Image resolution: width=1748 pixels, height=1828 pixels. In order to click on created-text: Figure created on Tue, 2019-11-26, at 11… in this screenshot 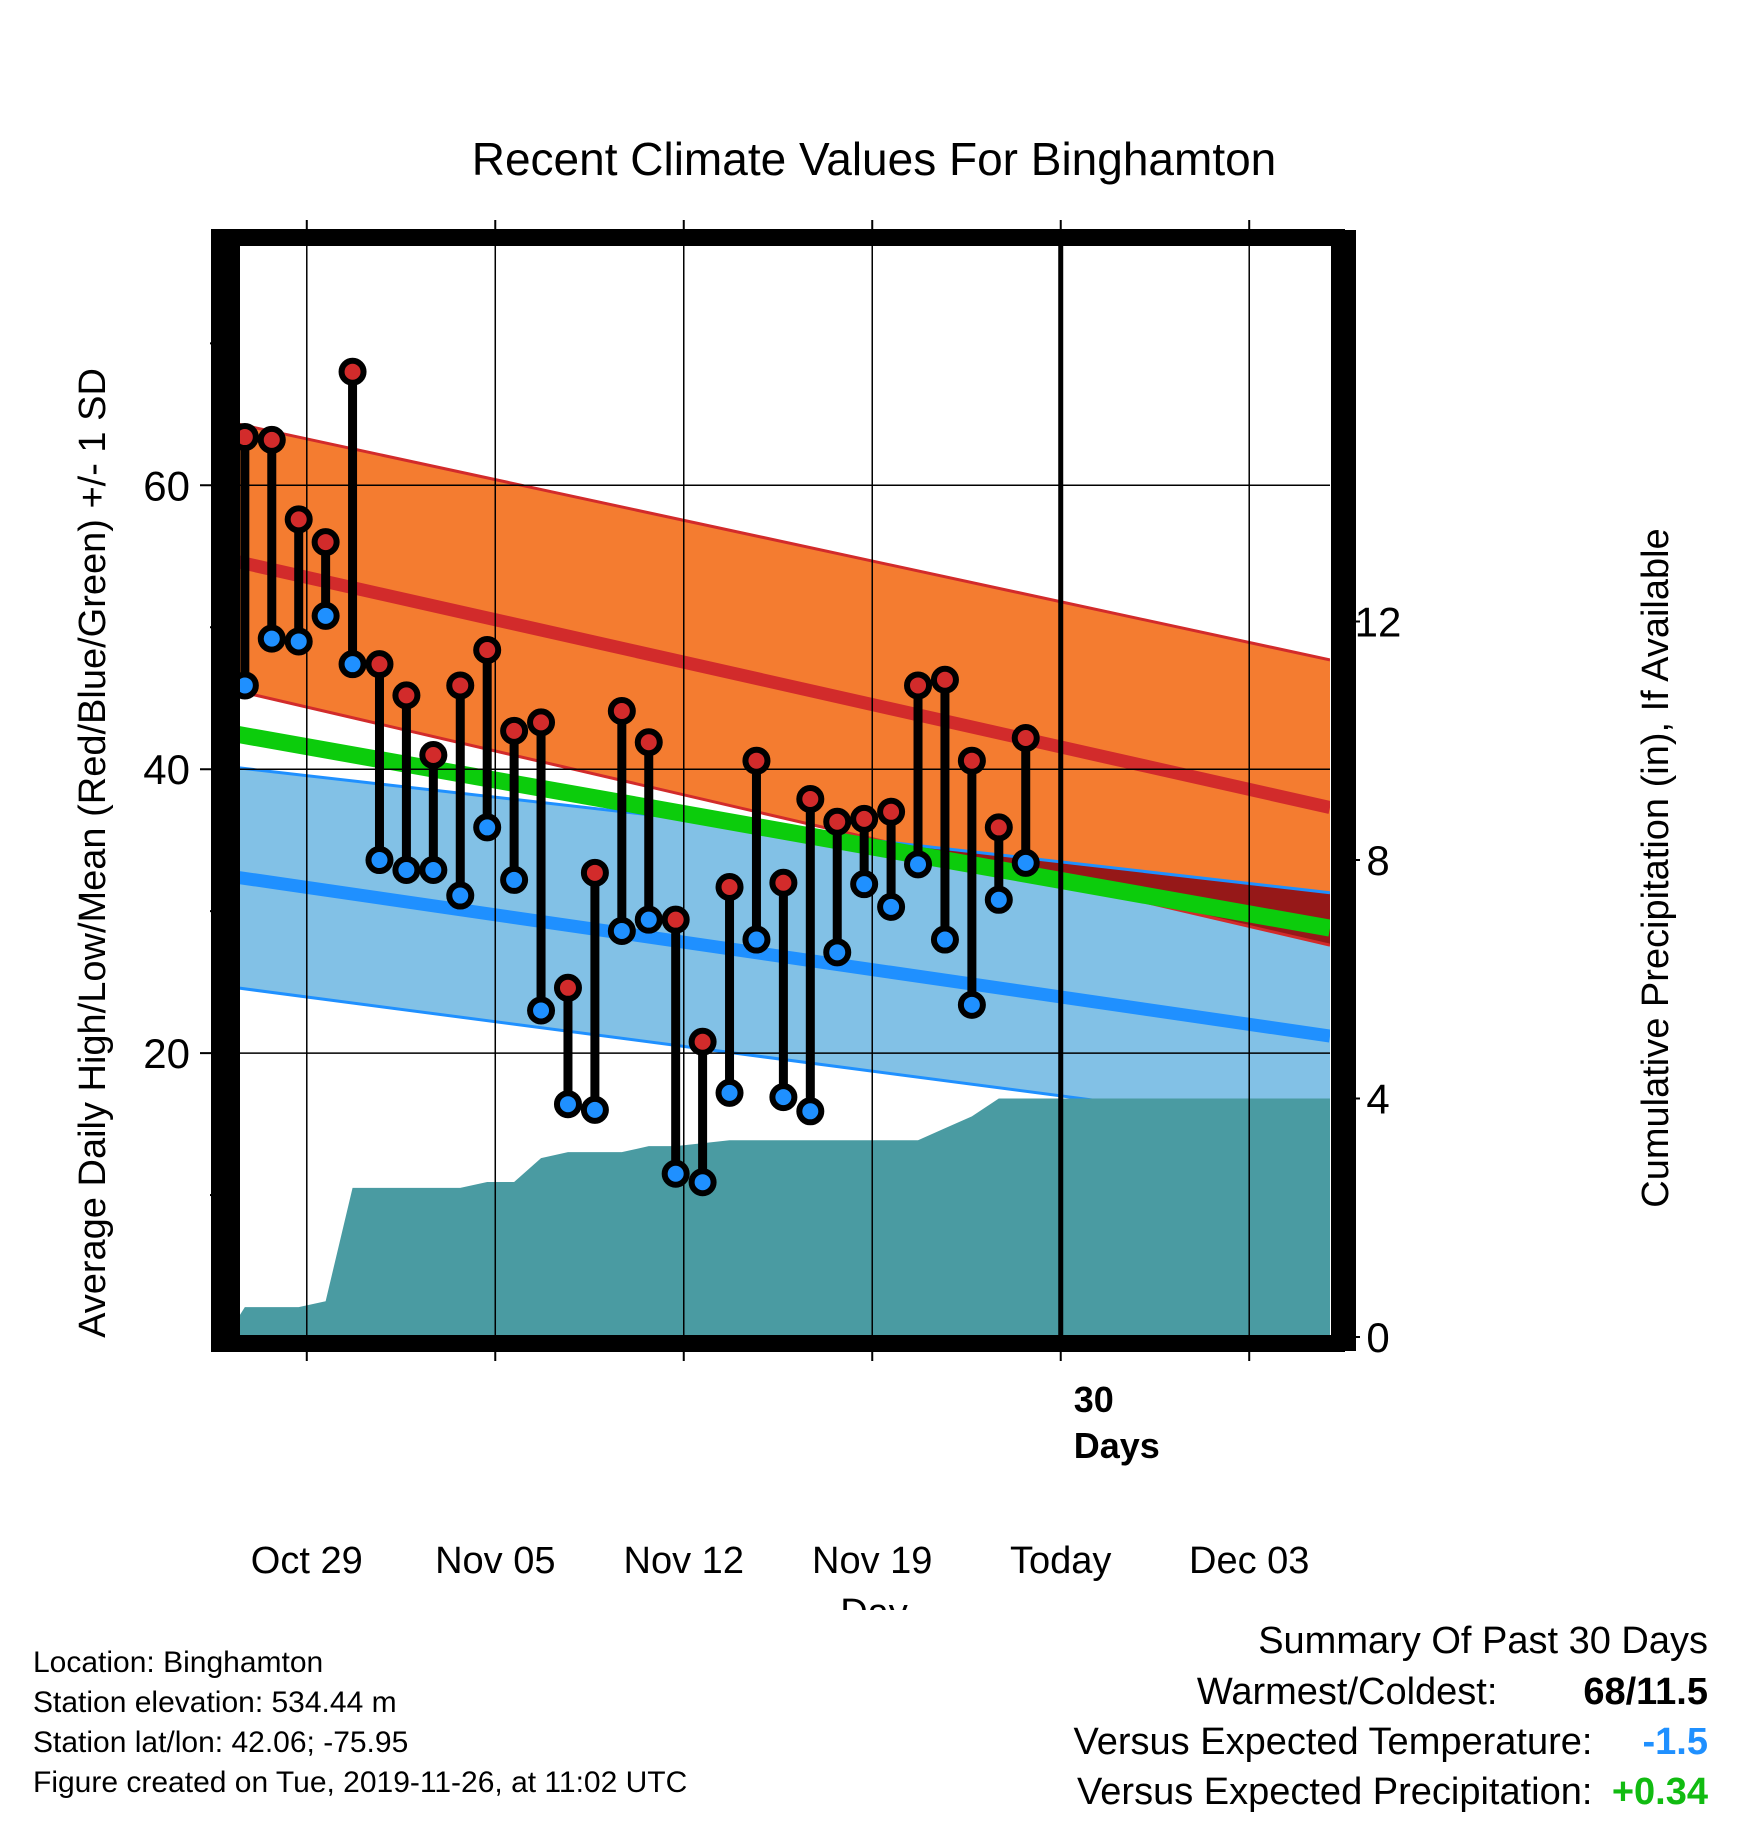, I will do `click(360, 1782)`.